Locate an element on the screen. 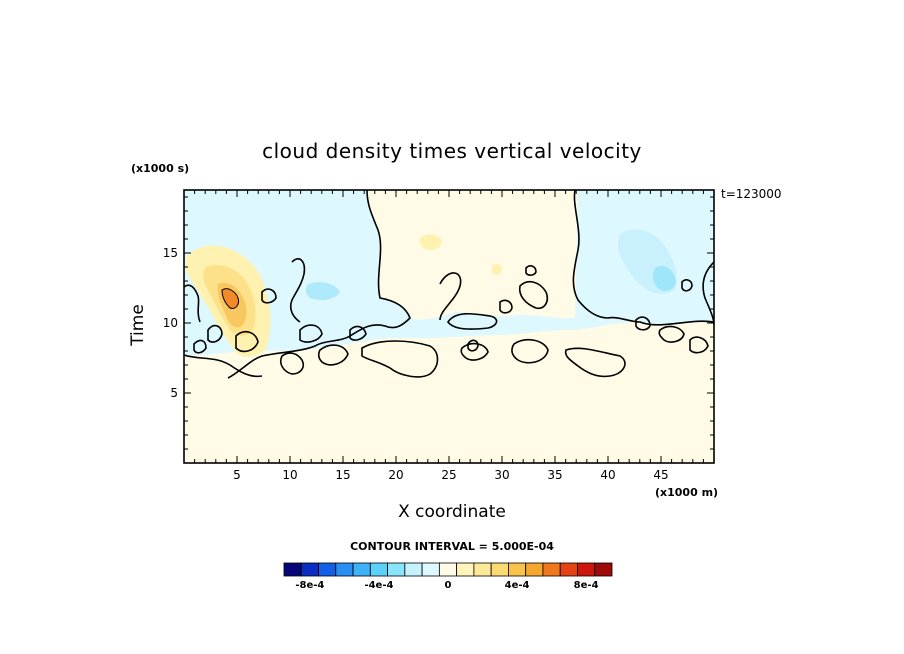 This screenshot has width=904, height=654. negative-region-left is located at coordinates (449, 273).